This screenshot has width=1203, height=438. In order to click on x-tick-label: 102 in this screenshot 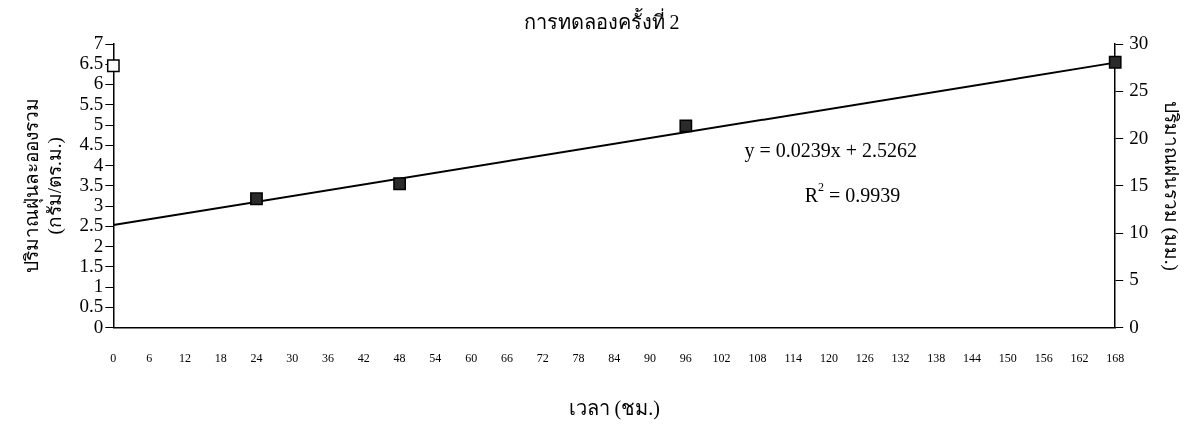, I will do `click(721, 357)`.